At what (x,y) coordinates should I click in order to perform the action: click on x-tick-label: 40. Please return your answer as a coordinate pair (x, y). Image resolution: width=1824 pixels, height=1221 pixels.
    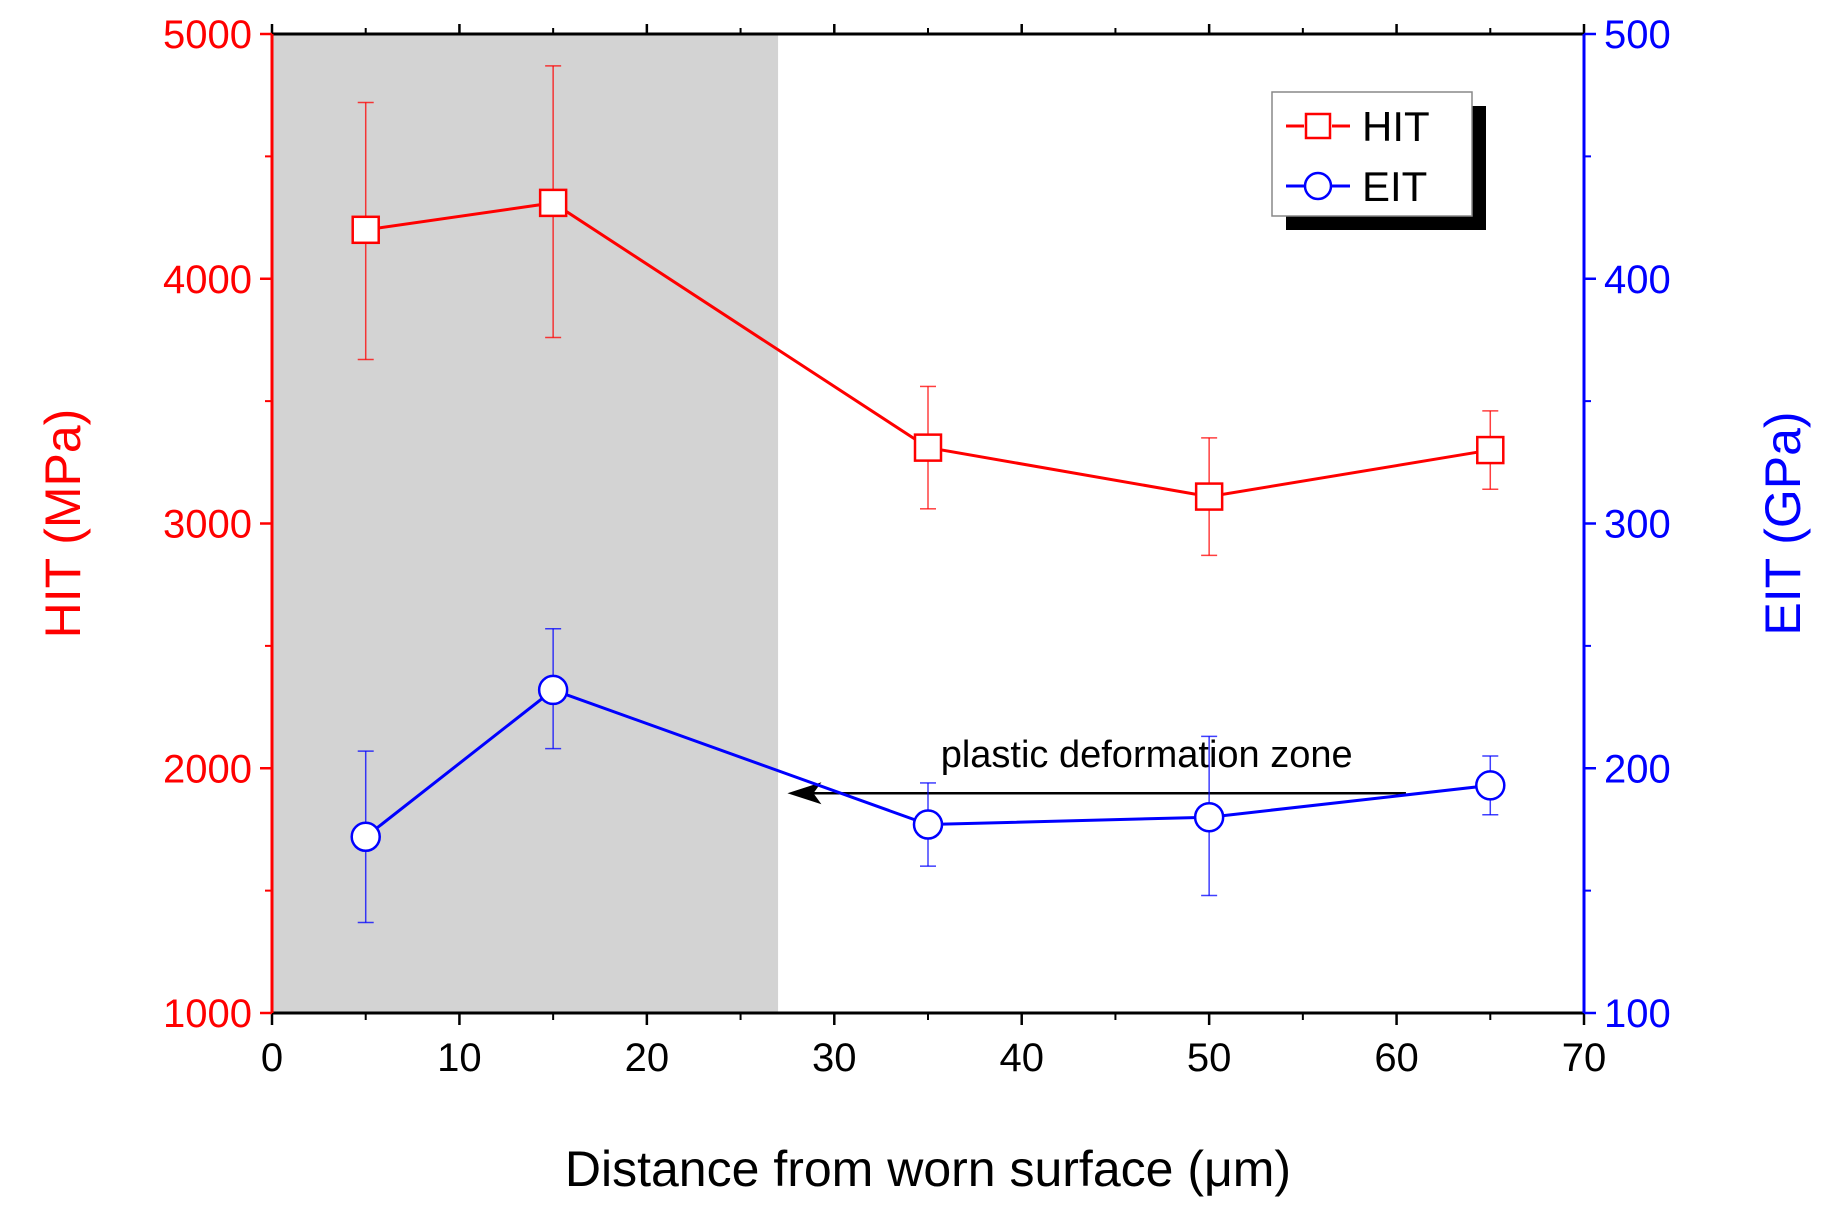
    Looking at the image, I should click on (1021, 1058).